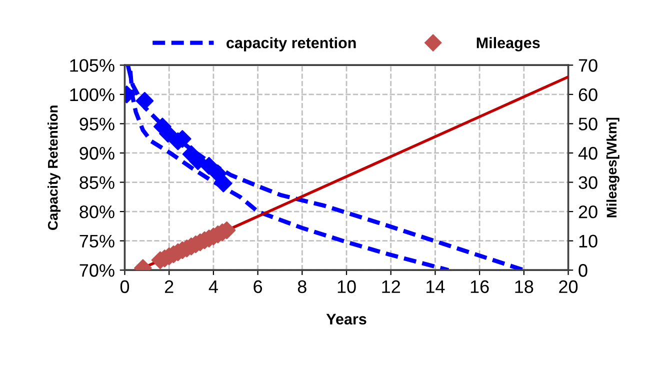  What do you see at coordinates (97, 211) in the screenshot?
I see `y-tick-label: 80%` at bounding box center [97, 211].